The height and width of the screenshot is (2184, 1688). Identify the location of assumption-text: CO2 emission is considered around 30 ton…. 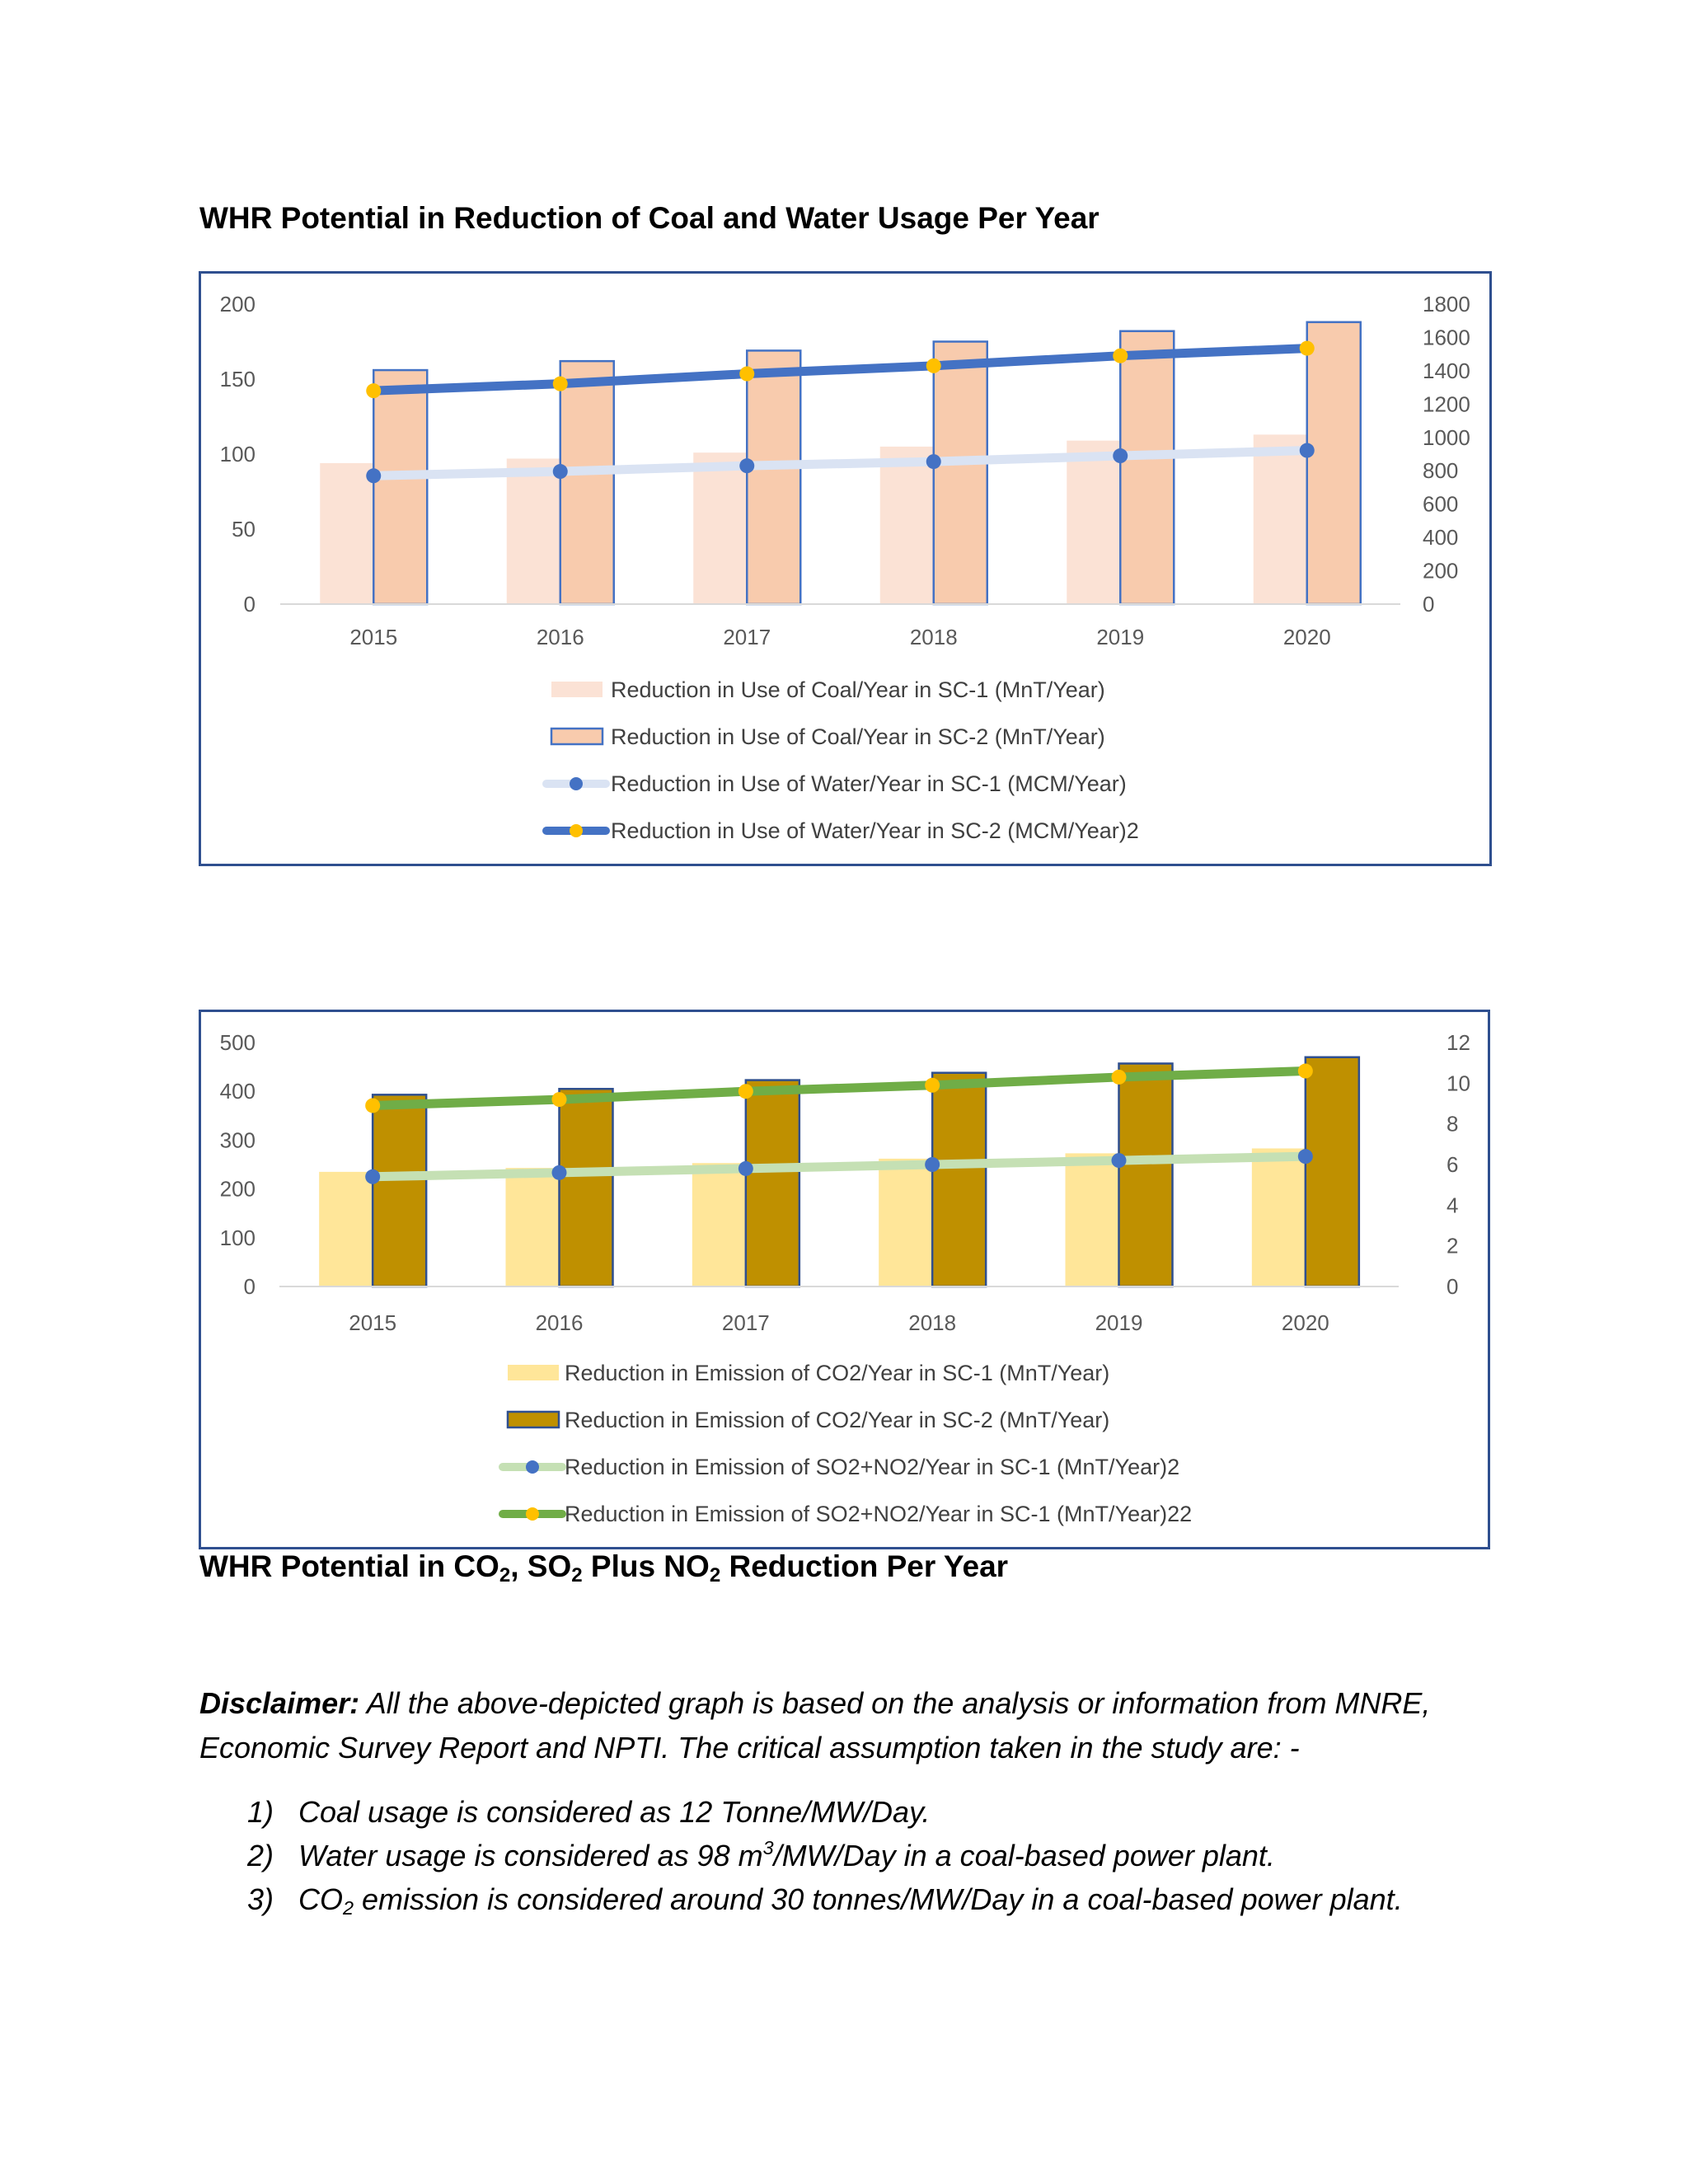
(850, 1899).